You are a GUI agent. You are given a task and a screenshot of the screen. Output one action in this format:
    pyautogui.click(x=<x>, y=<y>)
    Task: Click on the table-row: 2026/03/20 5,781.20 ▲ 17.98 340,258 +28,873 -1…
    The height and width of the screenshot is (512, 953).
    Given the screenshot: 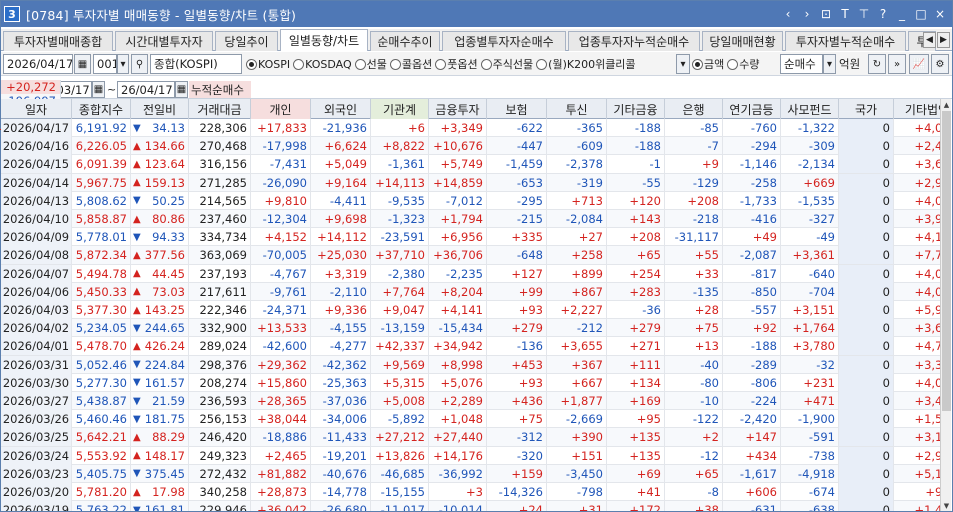 What is the action you would take?
    pyautogui.click(x=471, y=492)
    